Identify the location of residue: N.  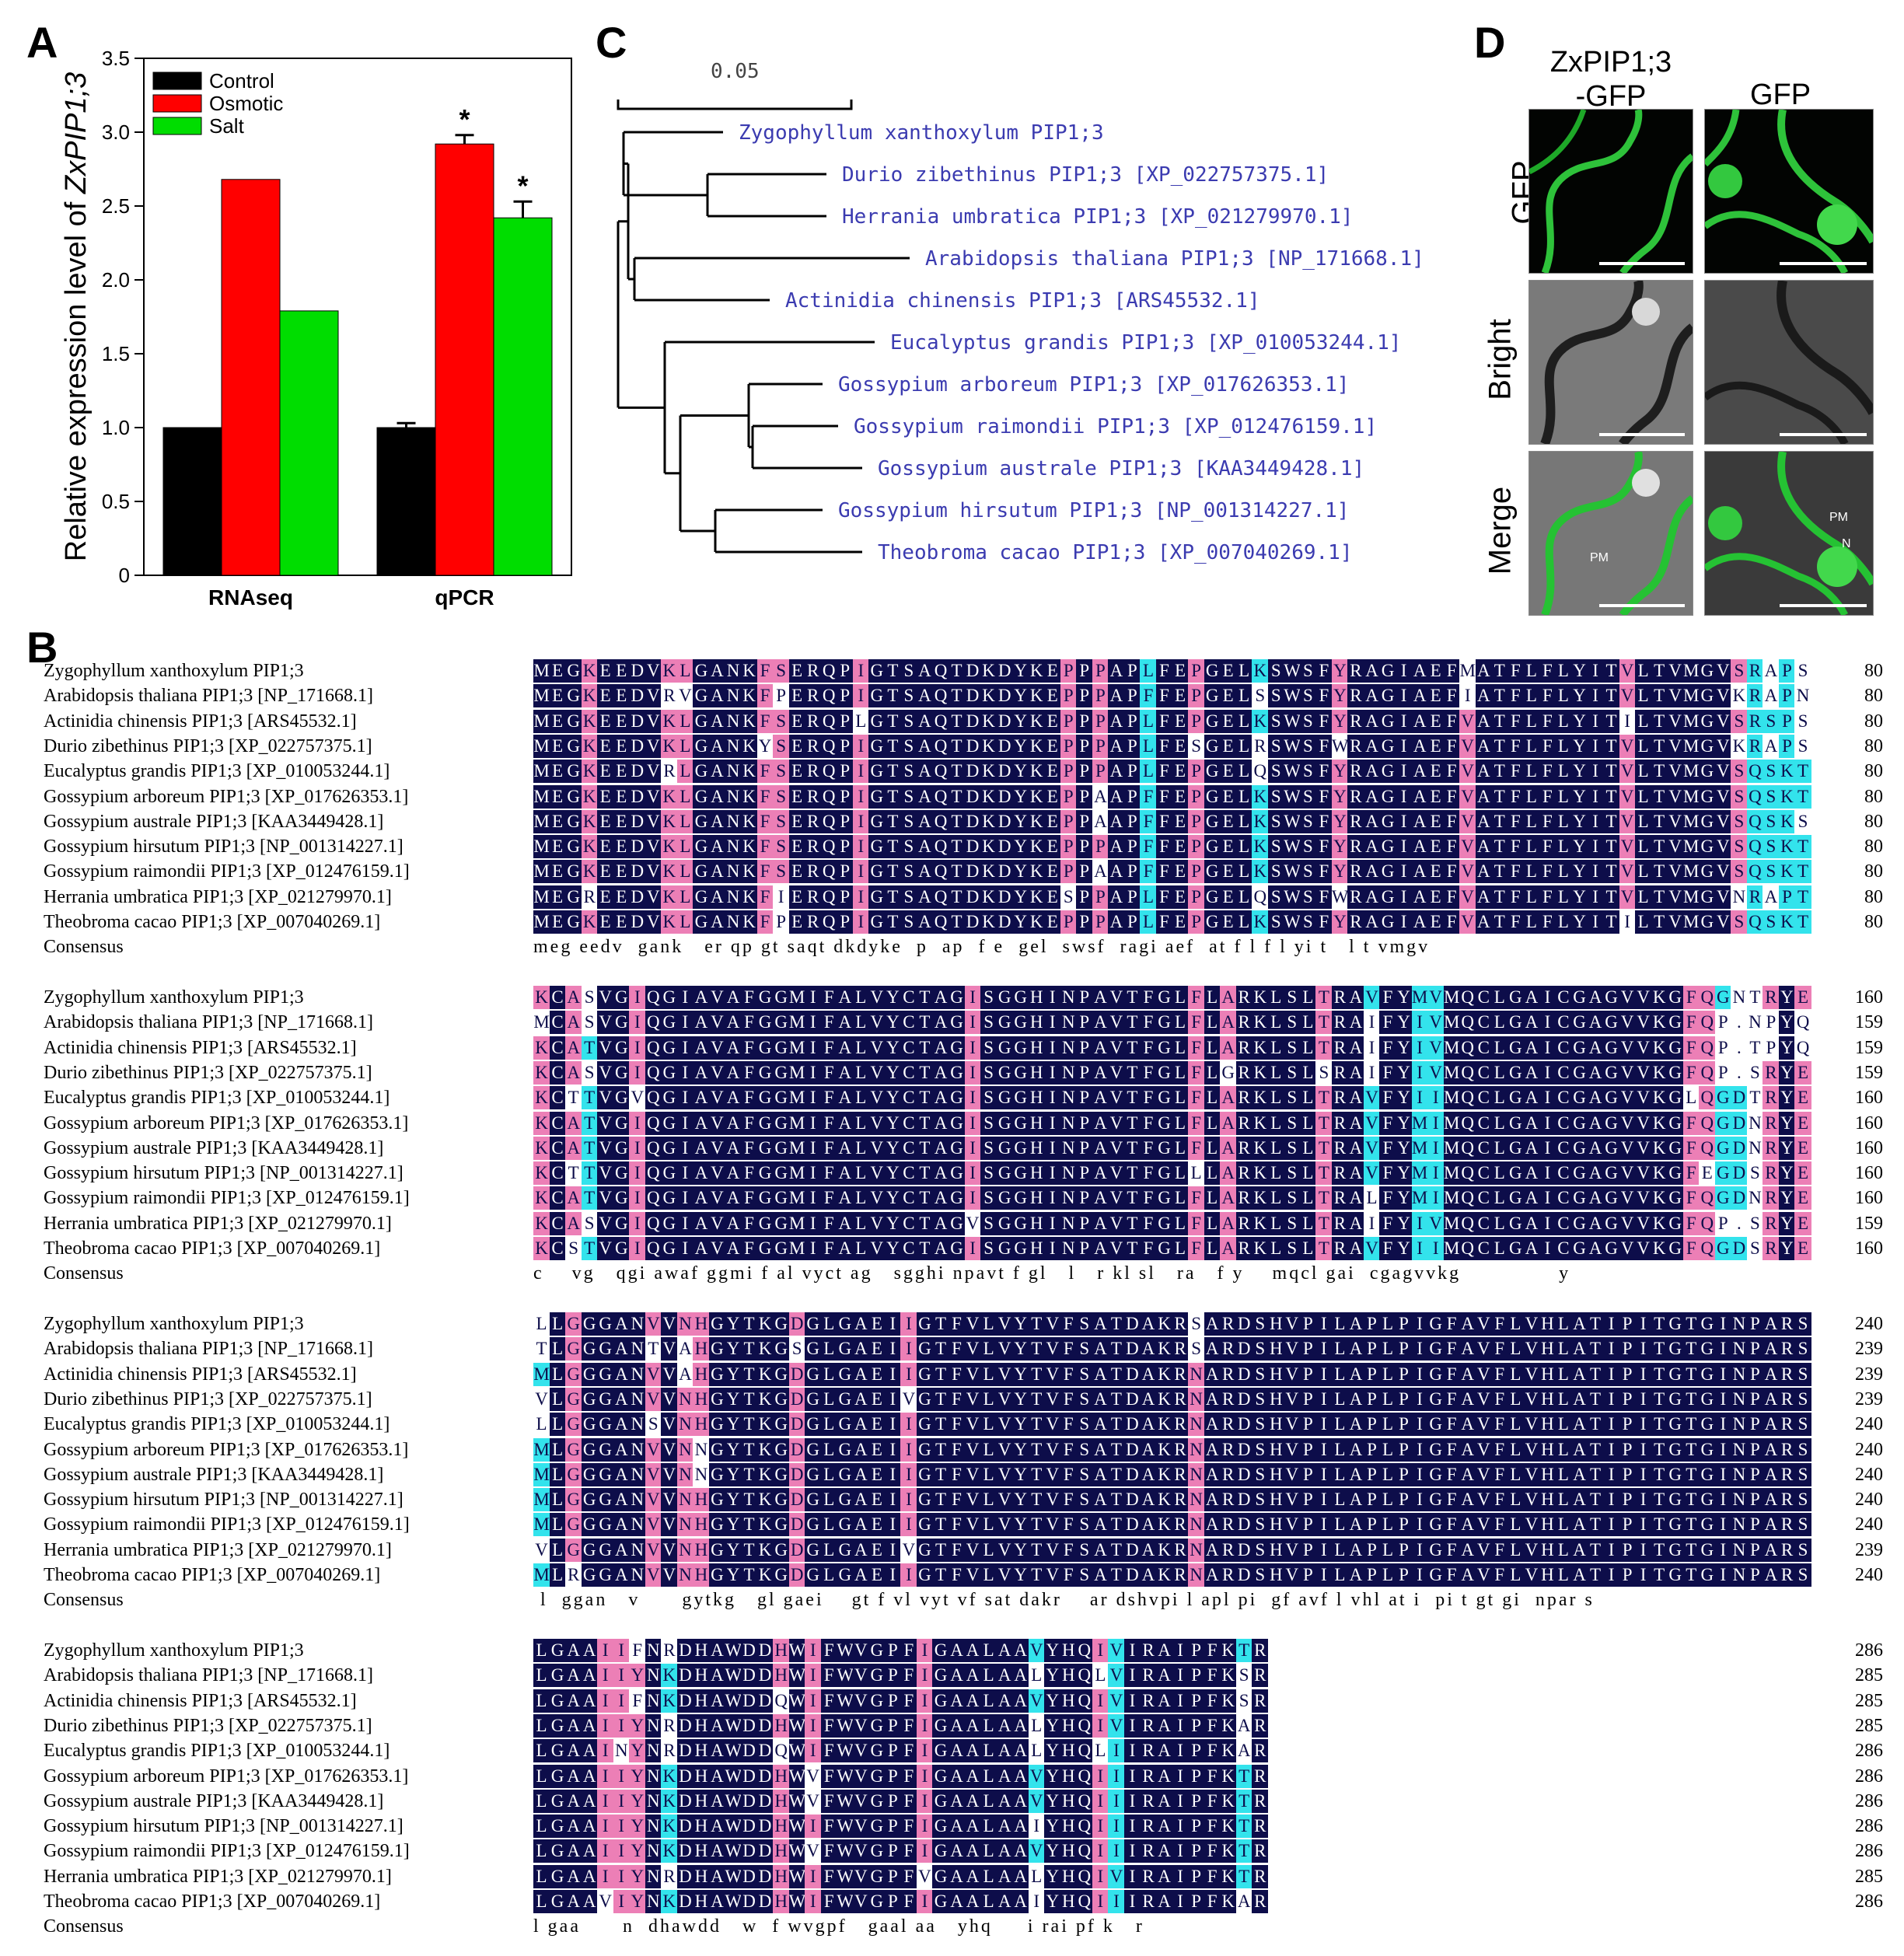
(1069, 1072).